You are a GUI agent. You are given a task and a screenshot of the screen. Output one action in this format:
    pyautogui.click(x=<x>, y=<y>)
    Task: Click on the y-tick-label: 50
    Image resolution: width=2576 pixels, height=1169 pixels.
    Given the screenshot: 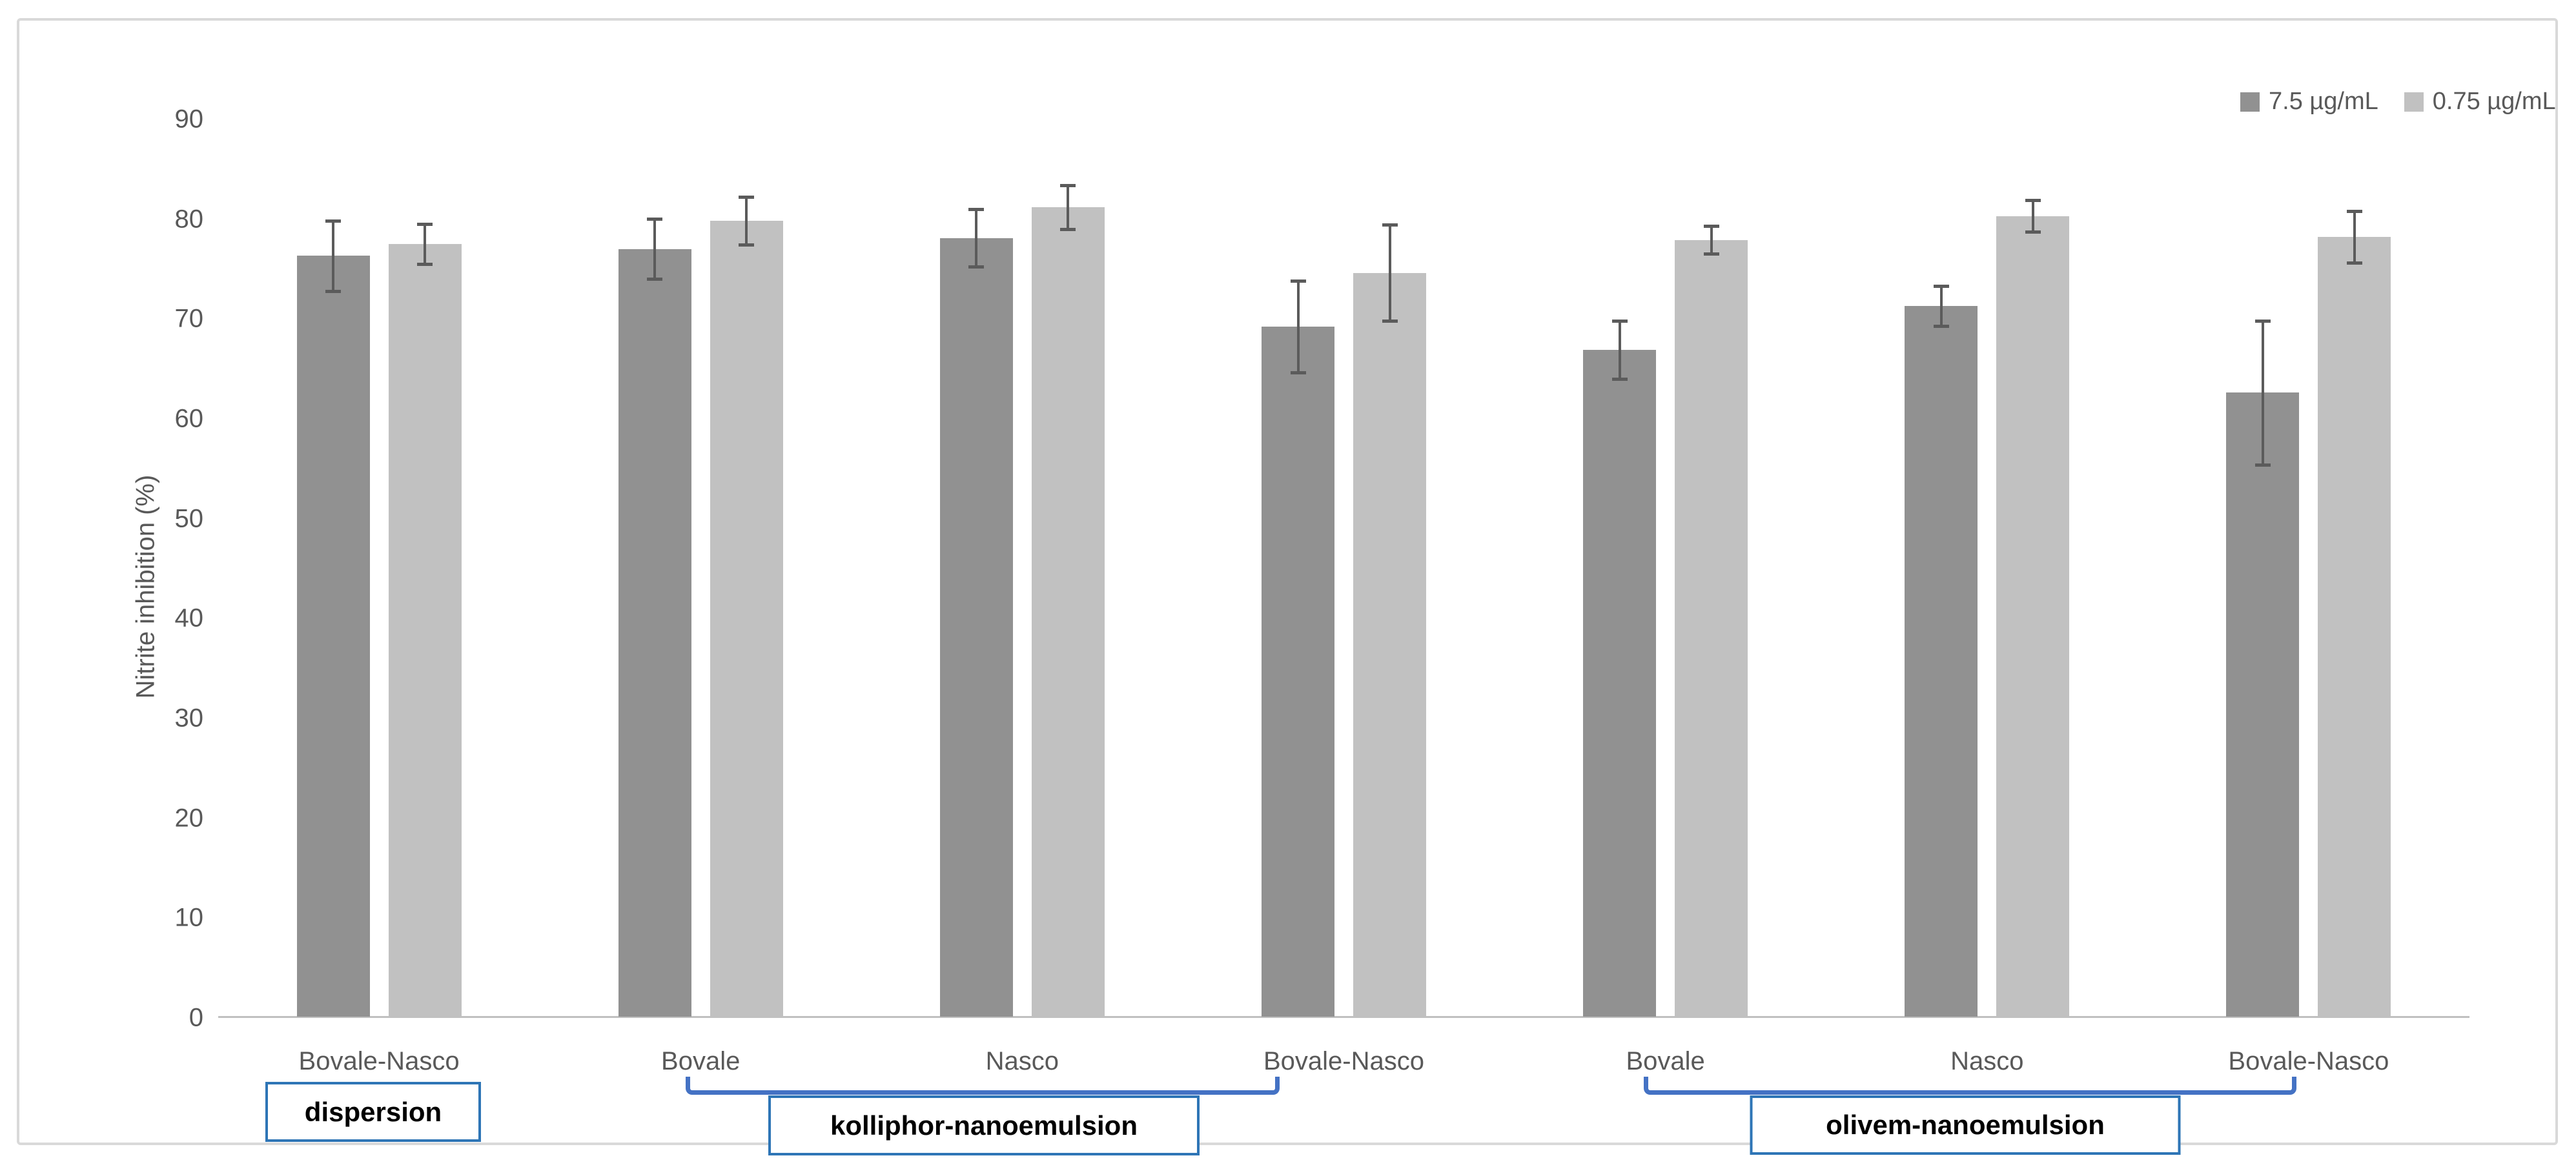 What is the action you would take?
    pyautogui.click(x=189, y=518)
    